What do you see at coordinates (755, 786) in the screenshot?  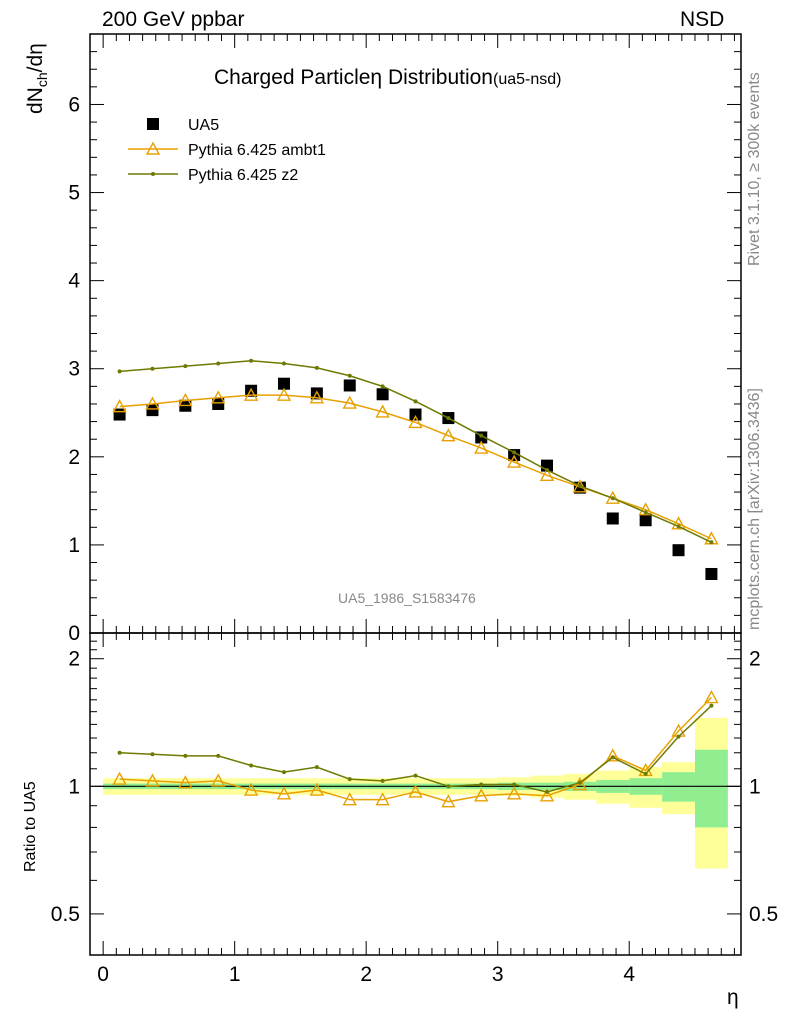 I see `ratio-y-tick-label-right: 1` at bounding box center [755, 786].